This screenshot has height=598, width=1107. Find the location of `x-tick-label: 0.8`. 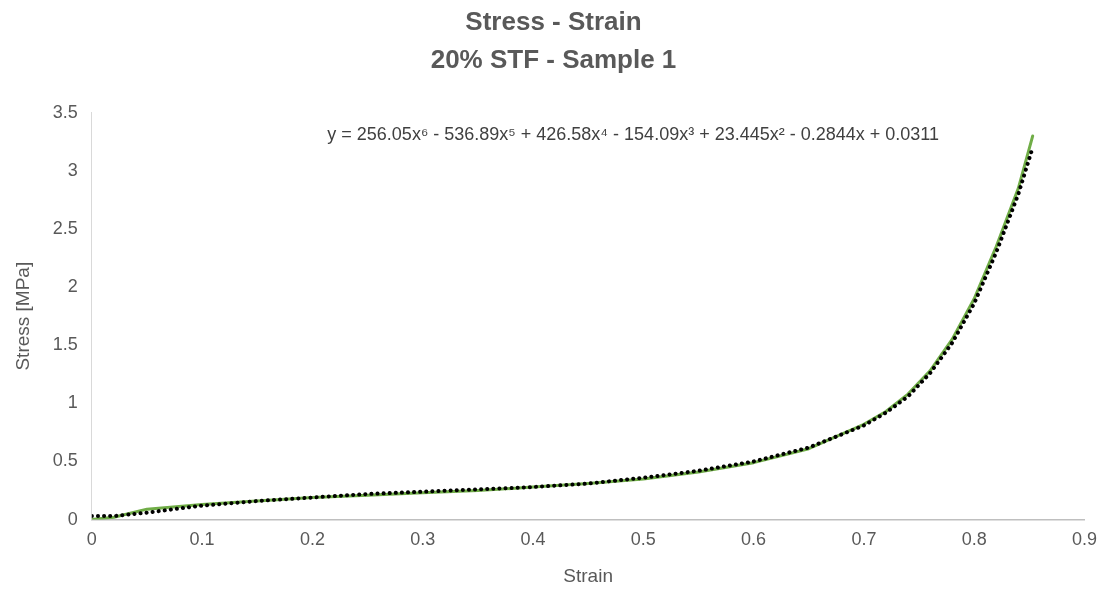

x-tick-label: 0.8 is located at coordinates (974, 539).